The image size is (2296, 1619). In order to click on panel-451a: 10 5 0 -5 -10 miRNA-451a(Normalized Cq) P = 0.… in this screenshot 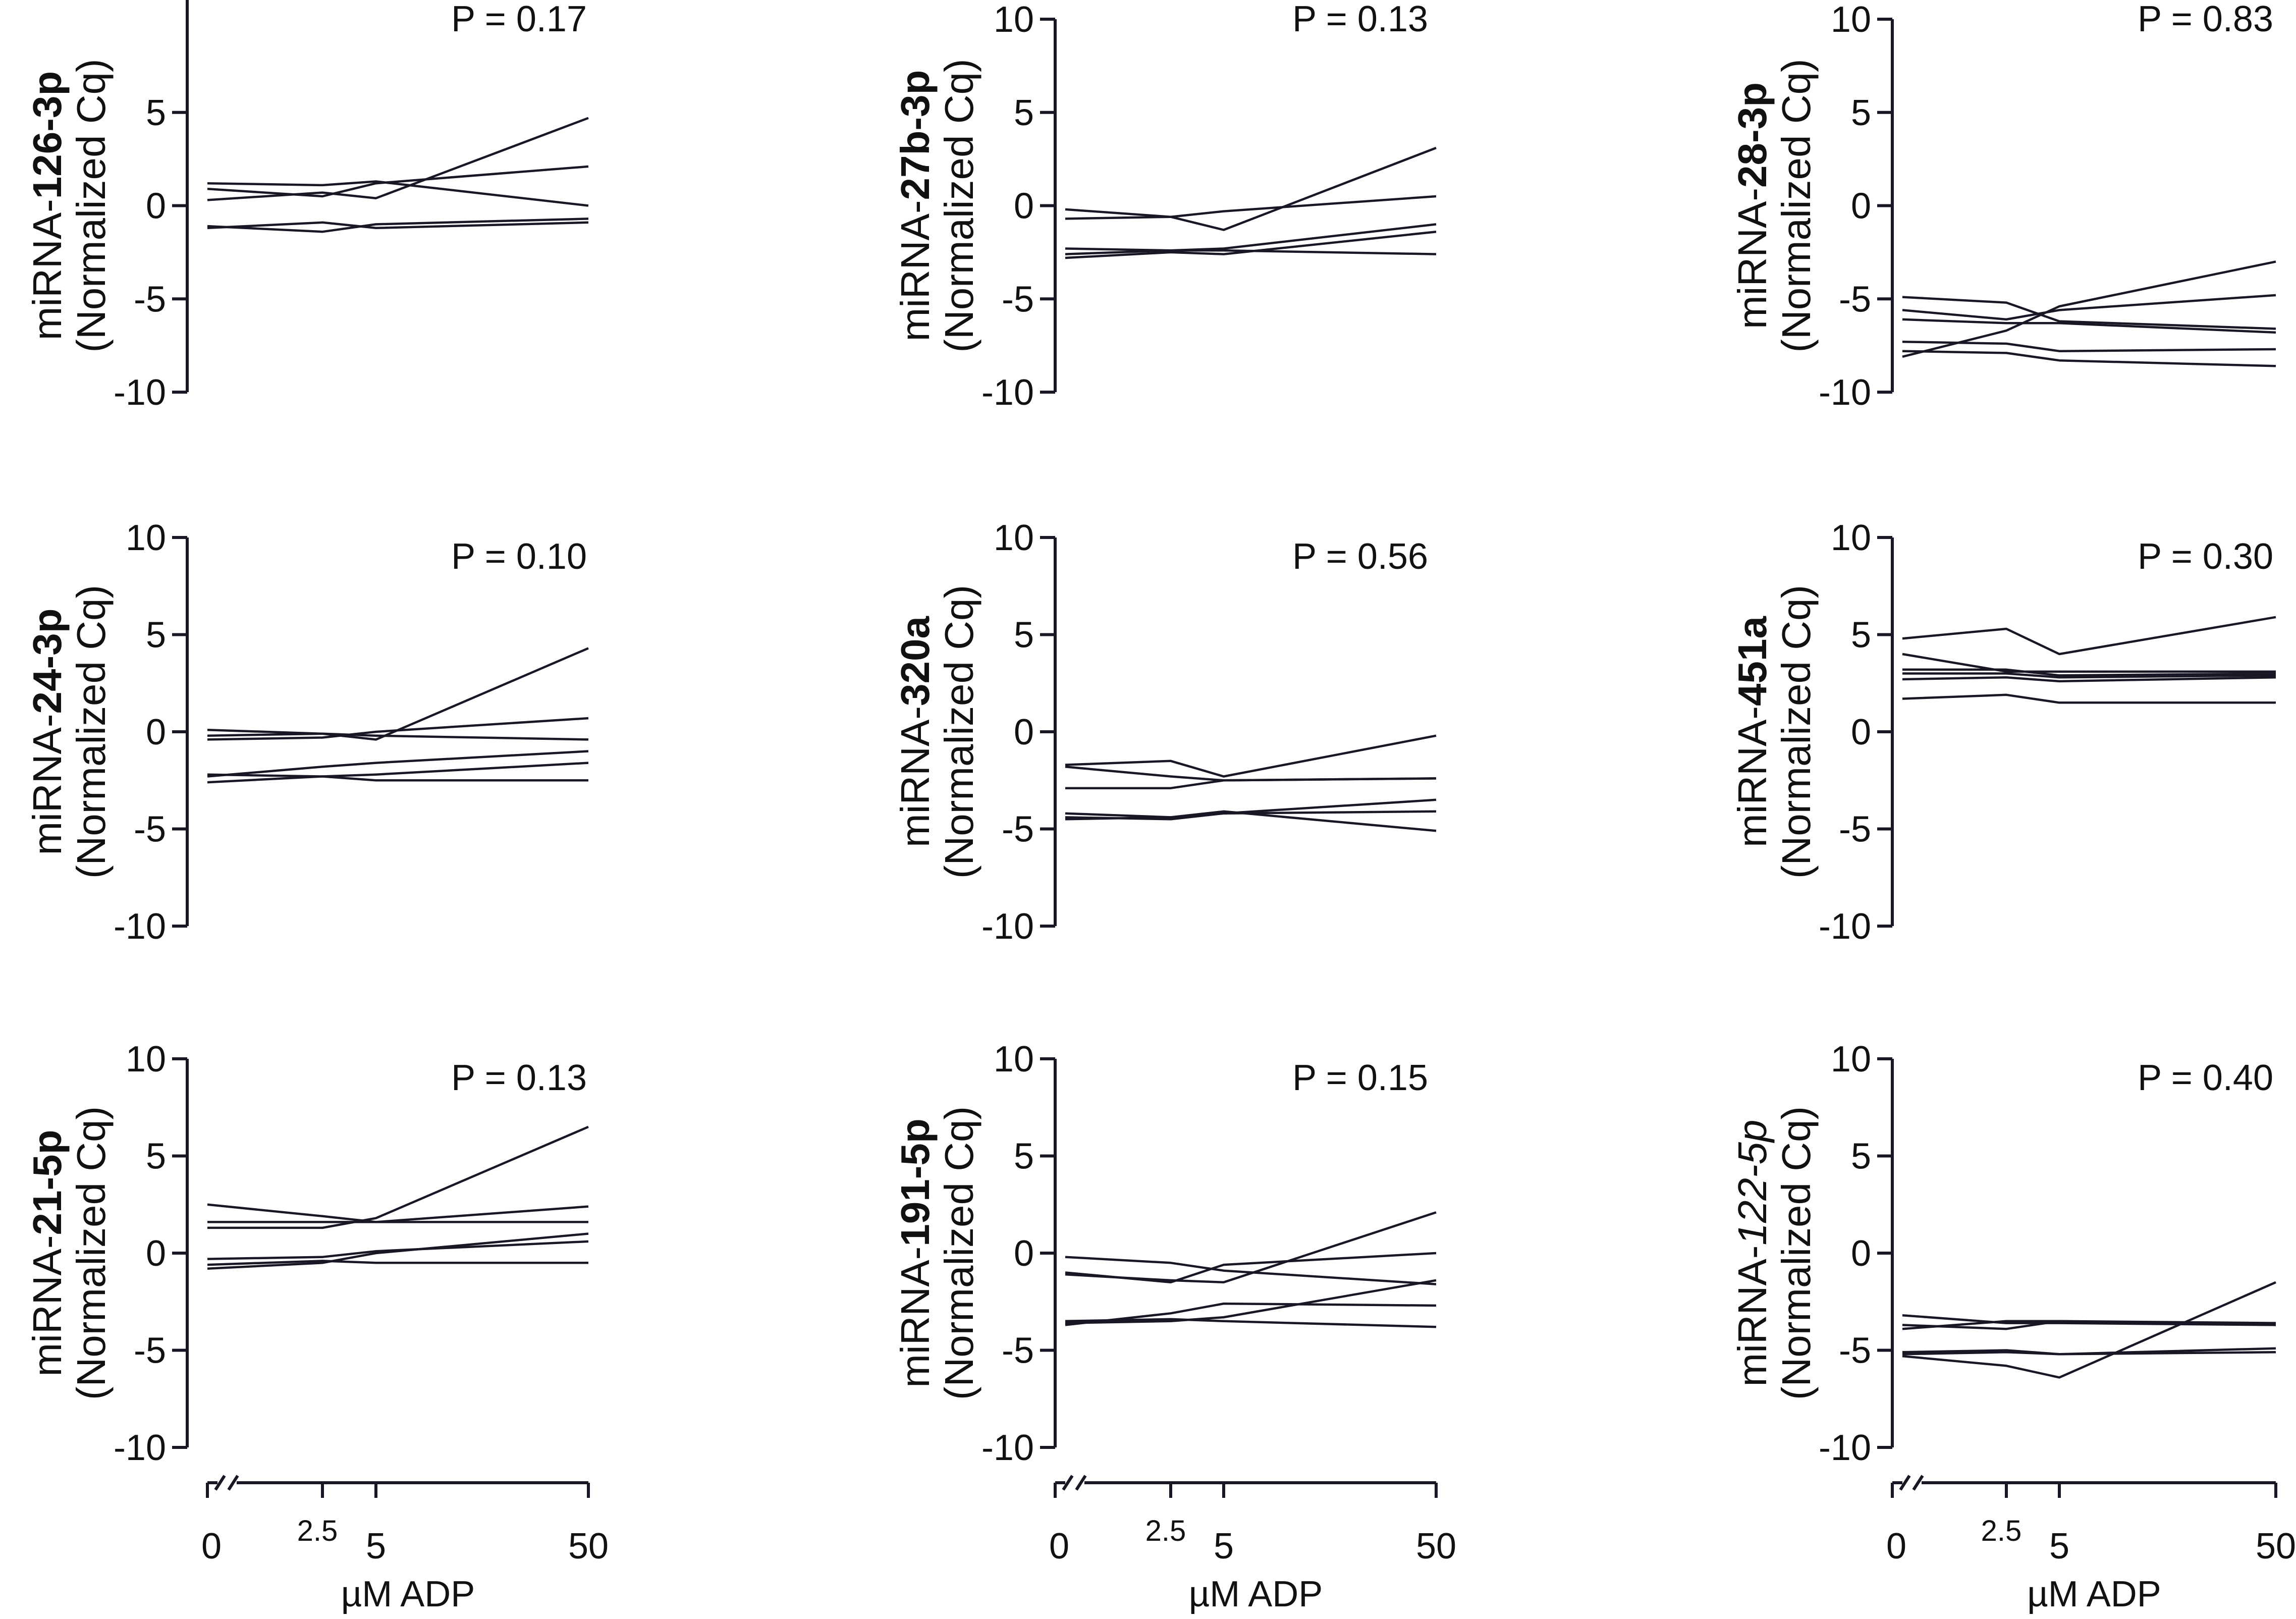, I will do `click(2003, 732)`.